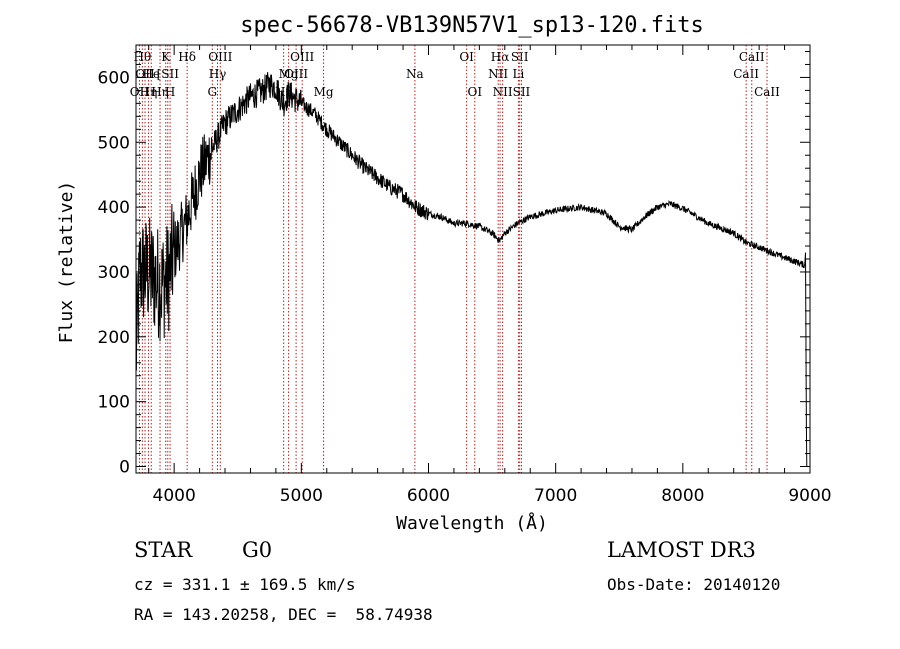 The image size is (900, 649). What do you see at coordinates (472, 25) in the screenshot?
I see `chart-title: spec-56678-VB139N57V1_sp13-120.fits` at bounding box center [472, 25].